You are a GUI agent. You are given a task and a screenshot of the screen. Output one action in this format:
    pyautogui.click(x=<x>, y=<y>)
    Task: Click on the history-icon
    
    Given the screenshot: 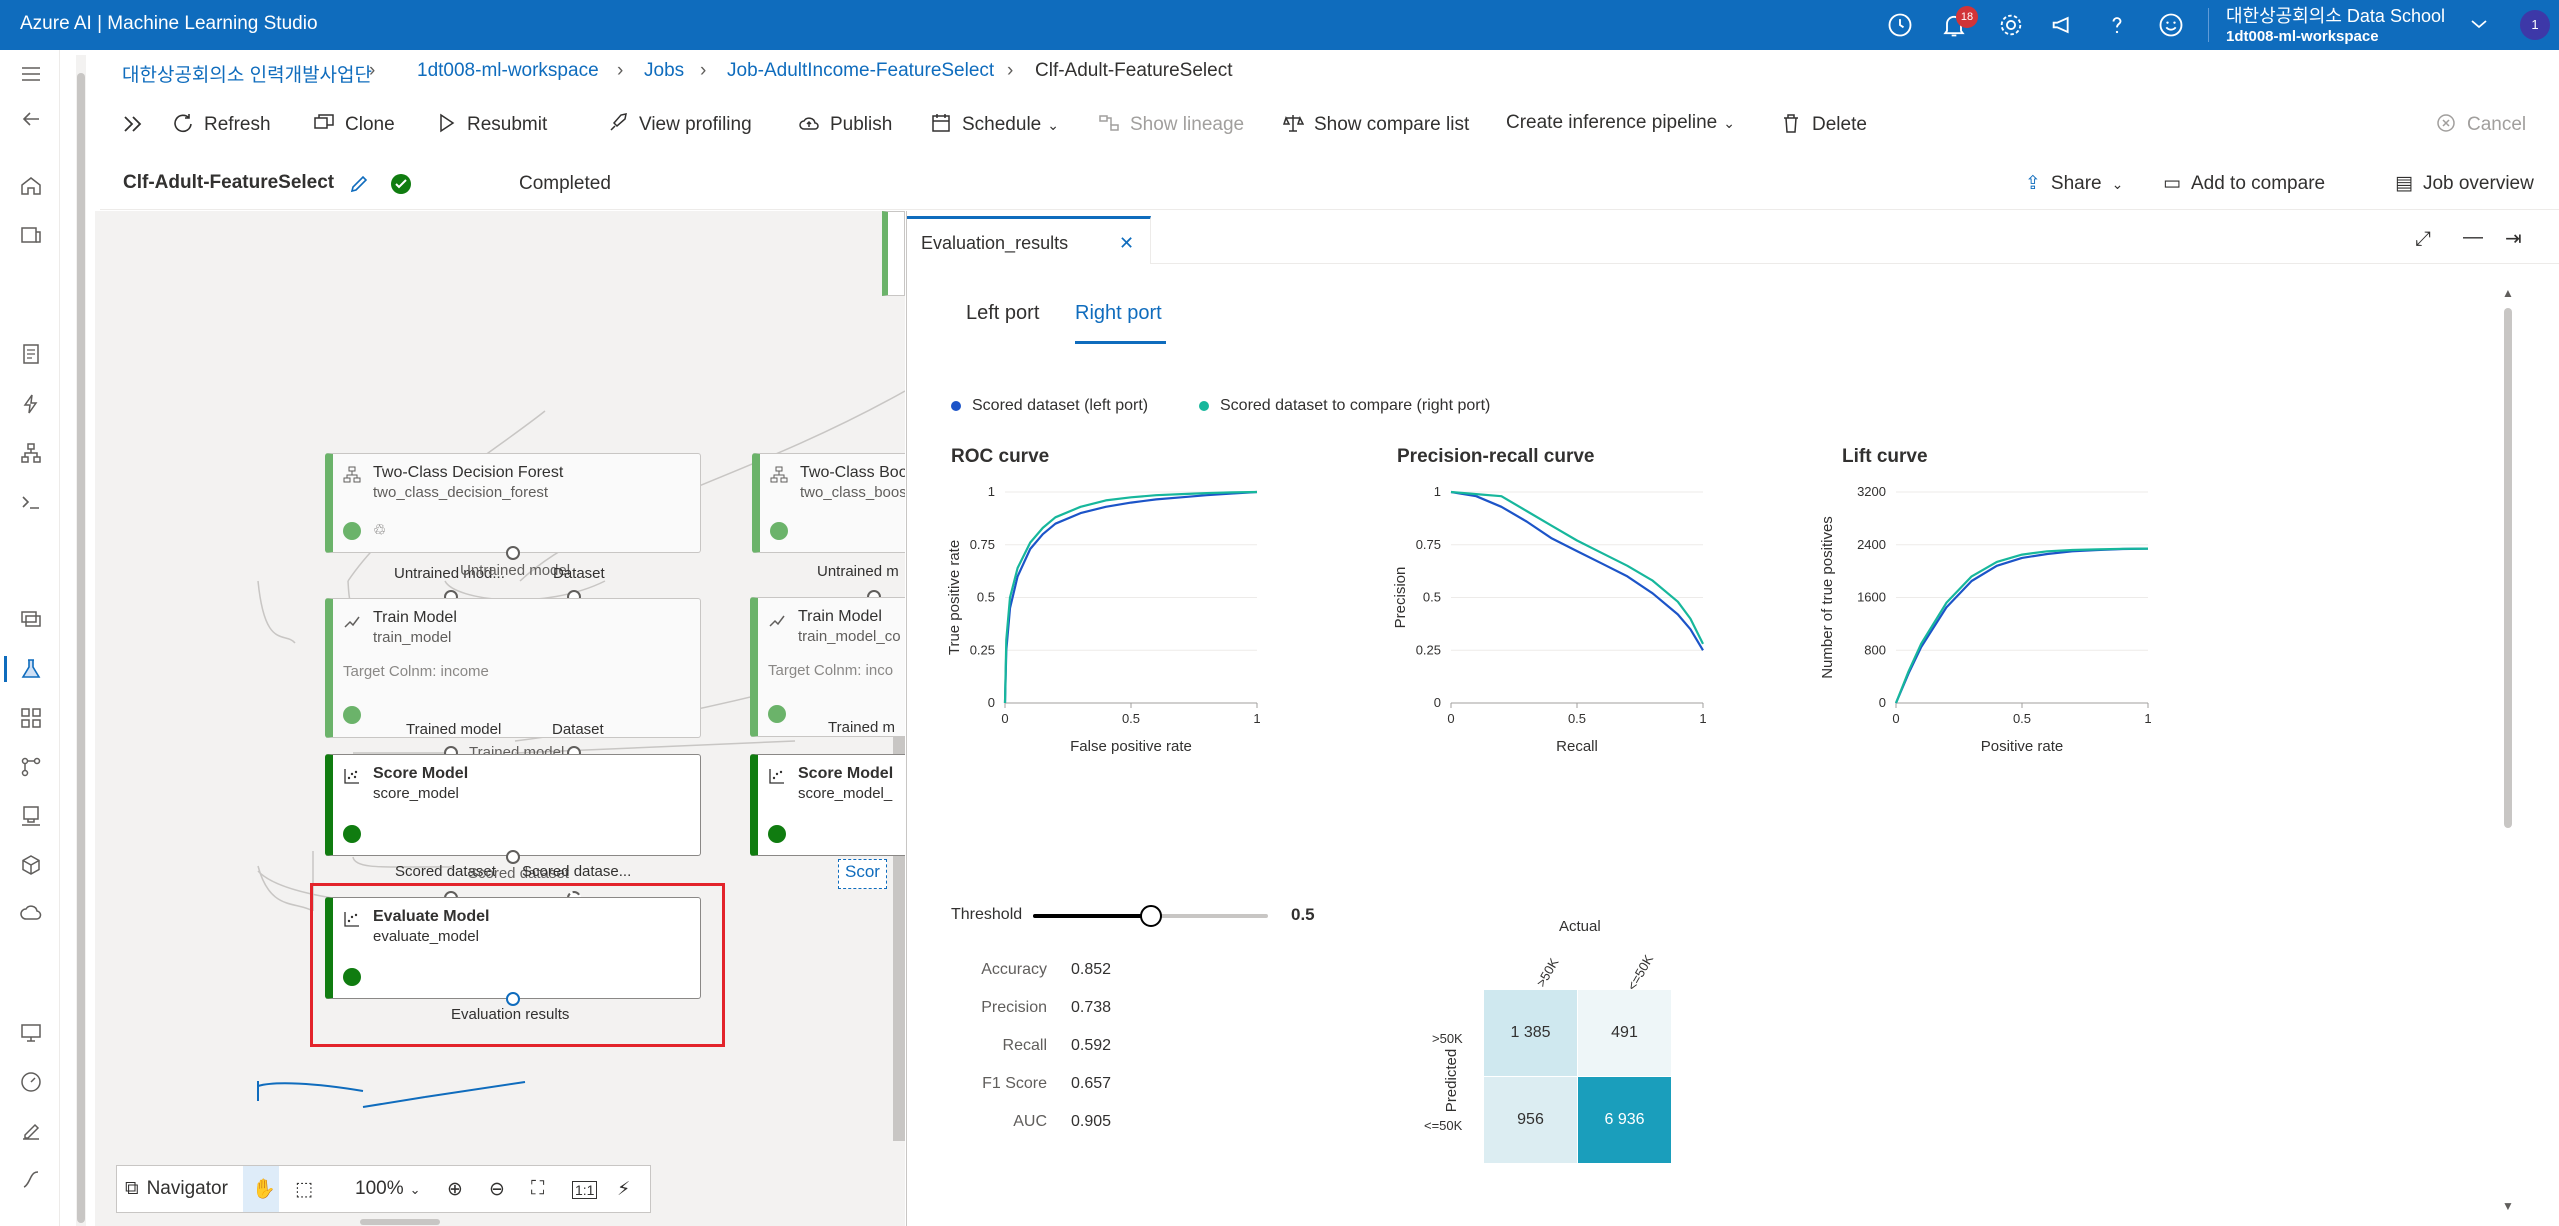 What is the action you would take?
    pyautogui.click(x=1900, y=25)
    